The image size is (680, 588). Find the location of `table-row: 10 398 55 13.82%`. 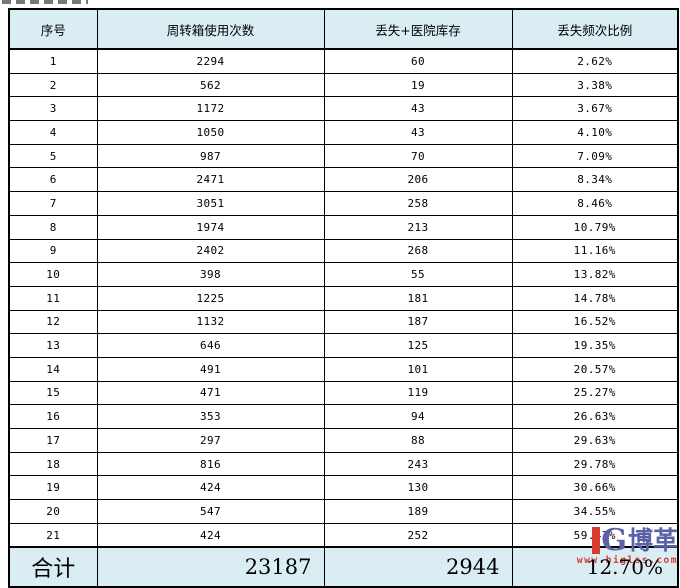

table-row: 10 398 55 13.82% is located at coordinates (343, 274).